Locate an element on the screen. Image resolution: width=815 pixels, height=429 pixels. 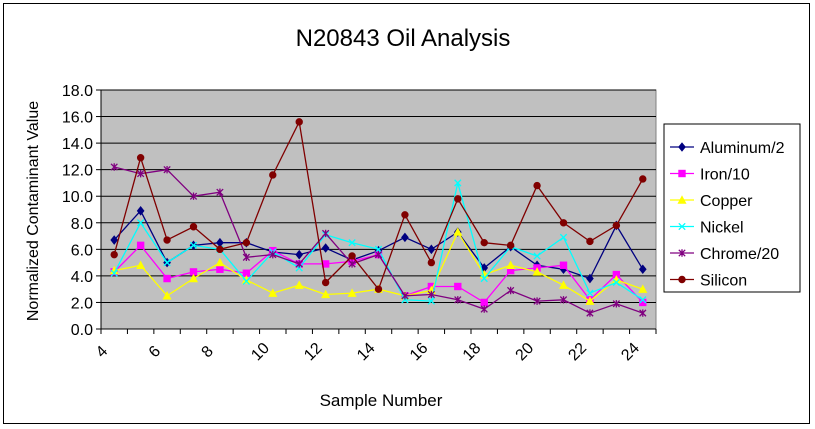
legend-entry: Iron/10 is located at coordinates (710, 175).